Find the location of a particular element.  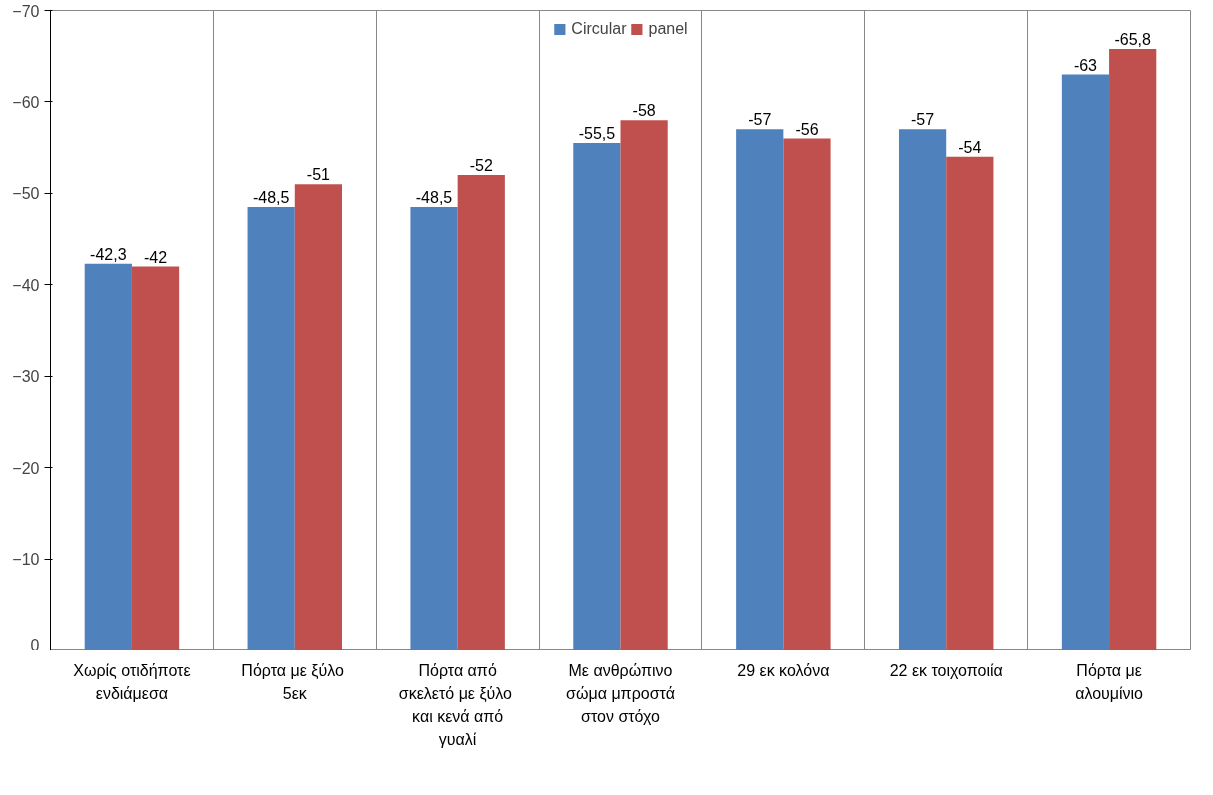

legend-label: panel is located at coordinates (668, 29).